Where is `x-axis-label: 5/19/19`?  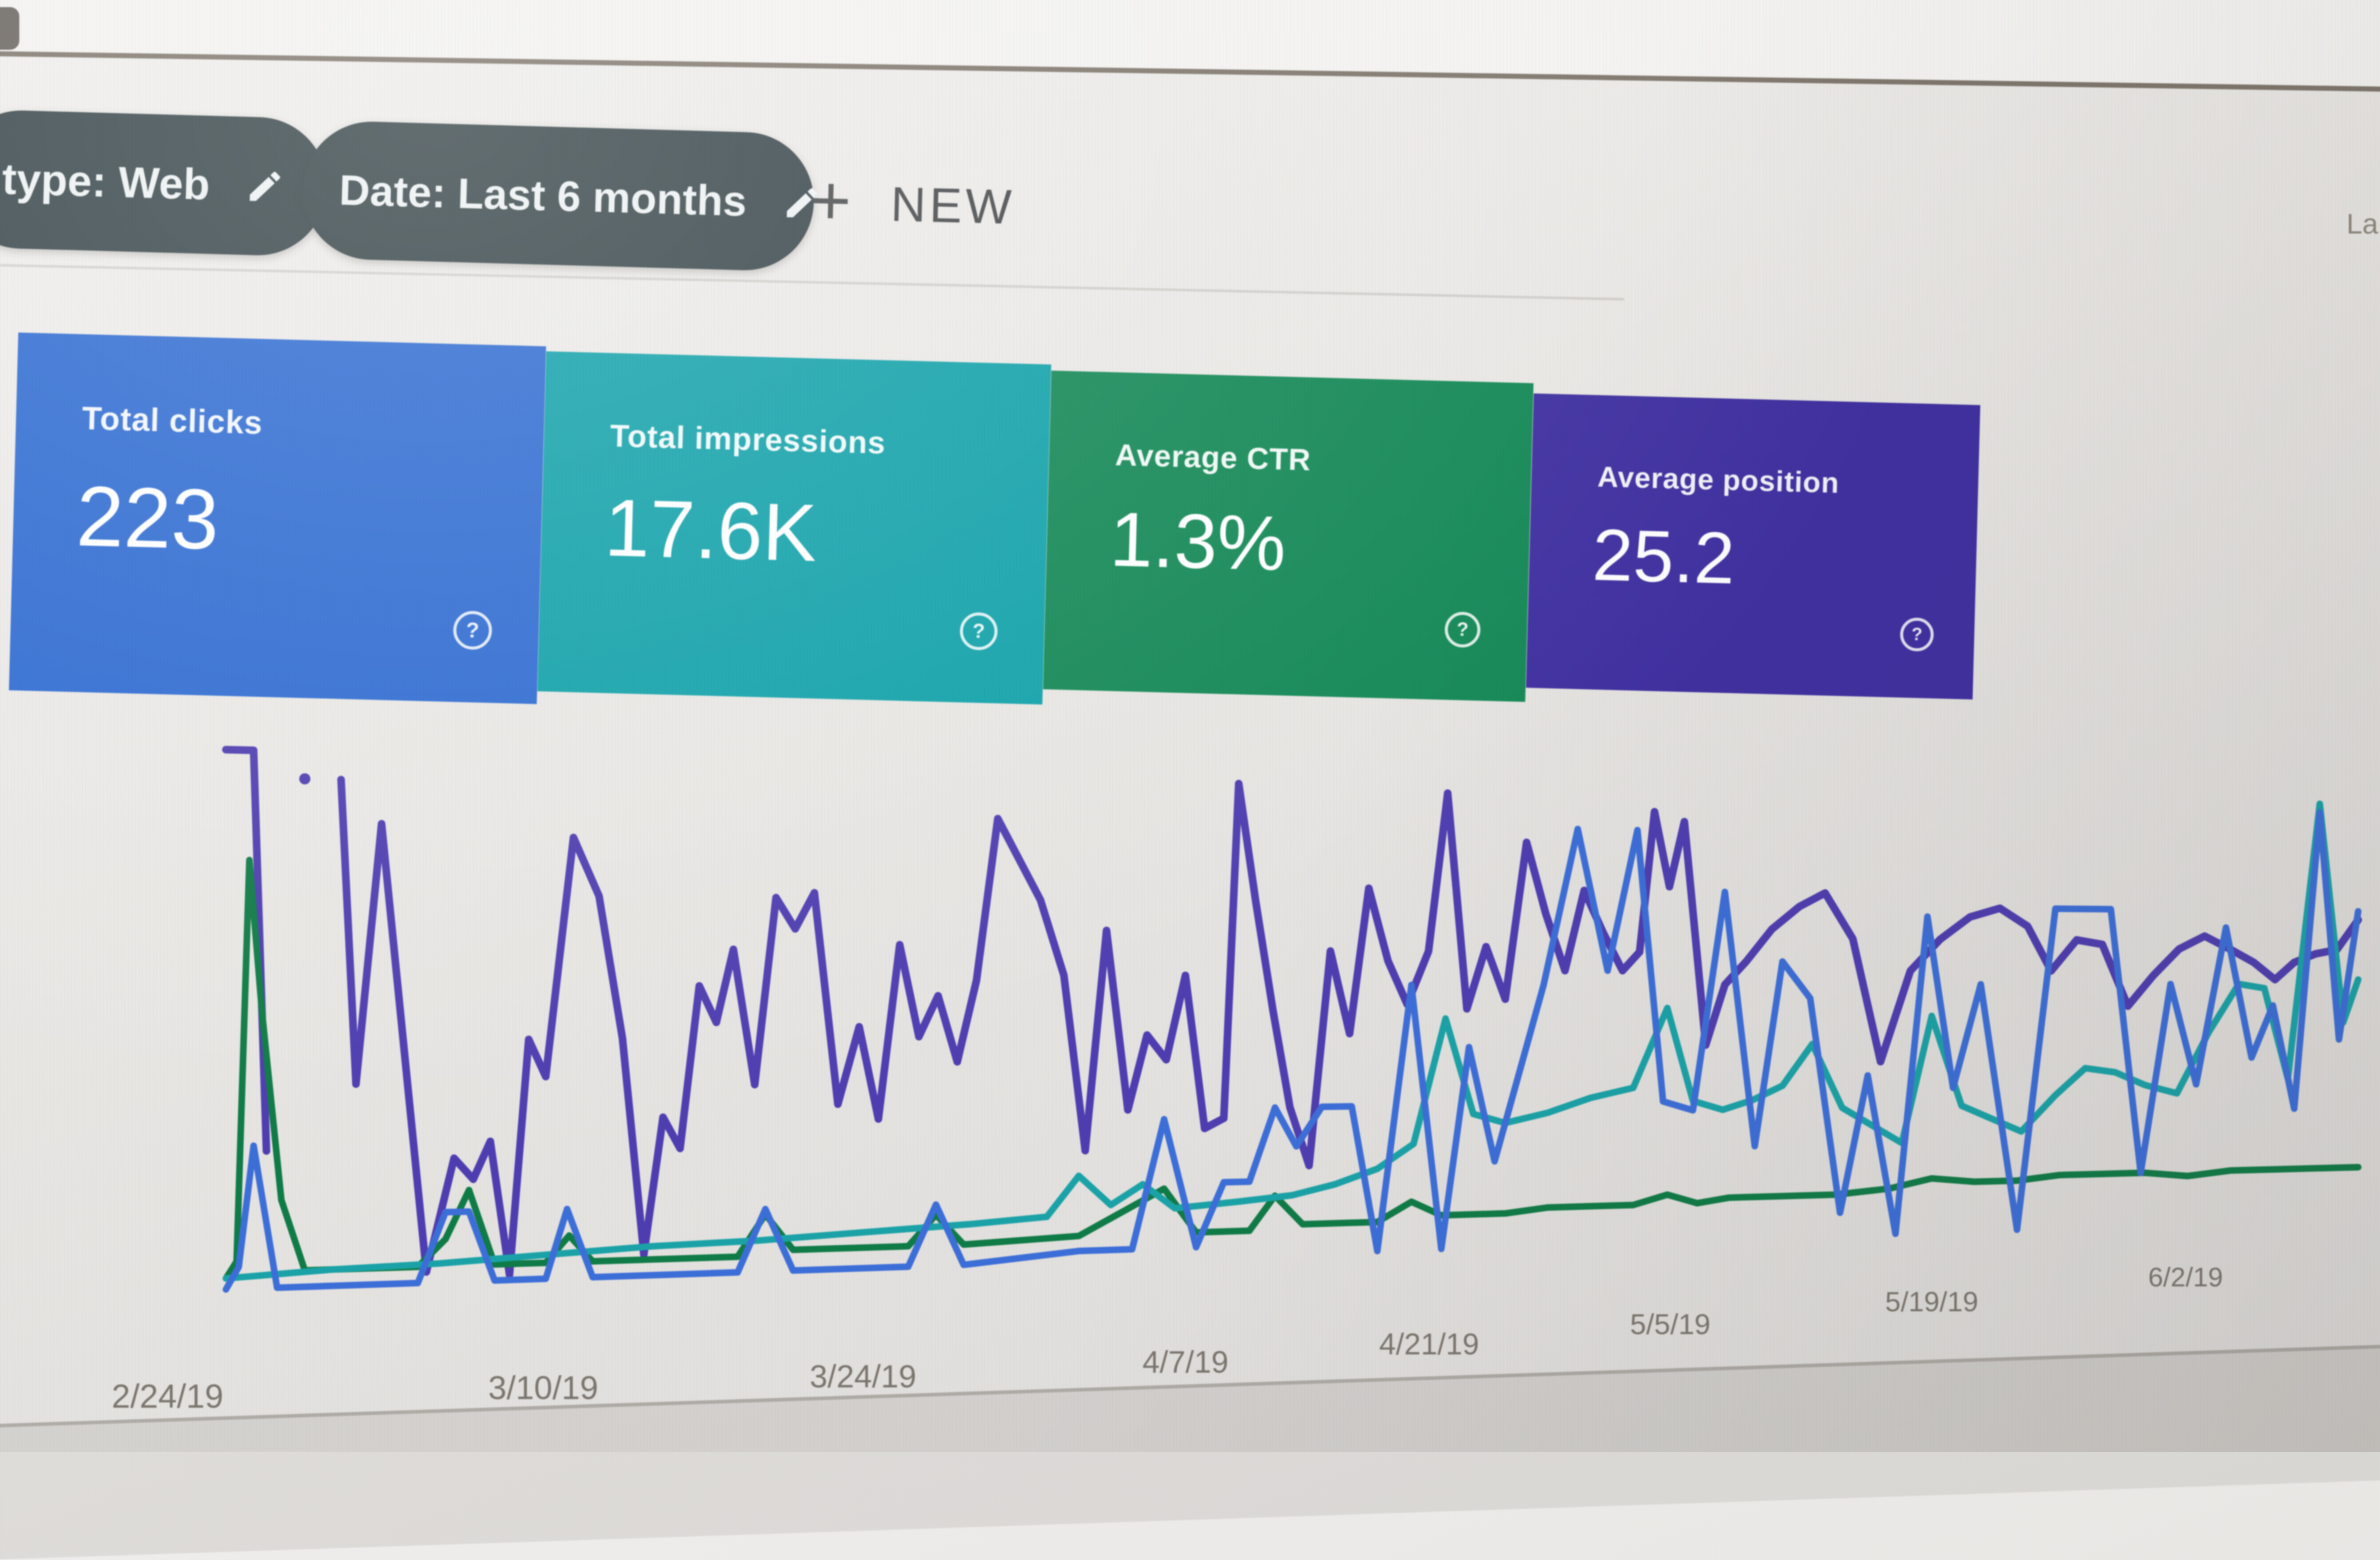
x-axis-label: 5/19/19 is located at coordinates (1931, 1302).